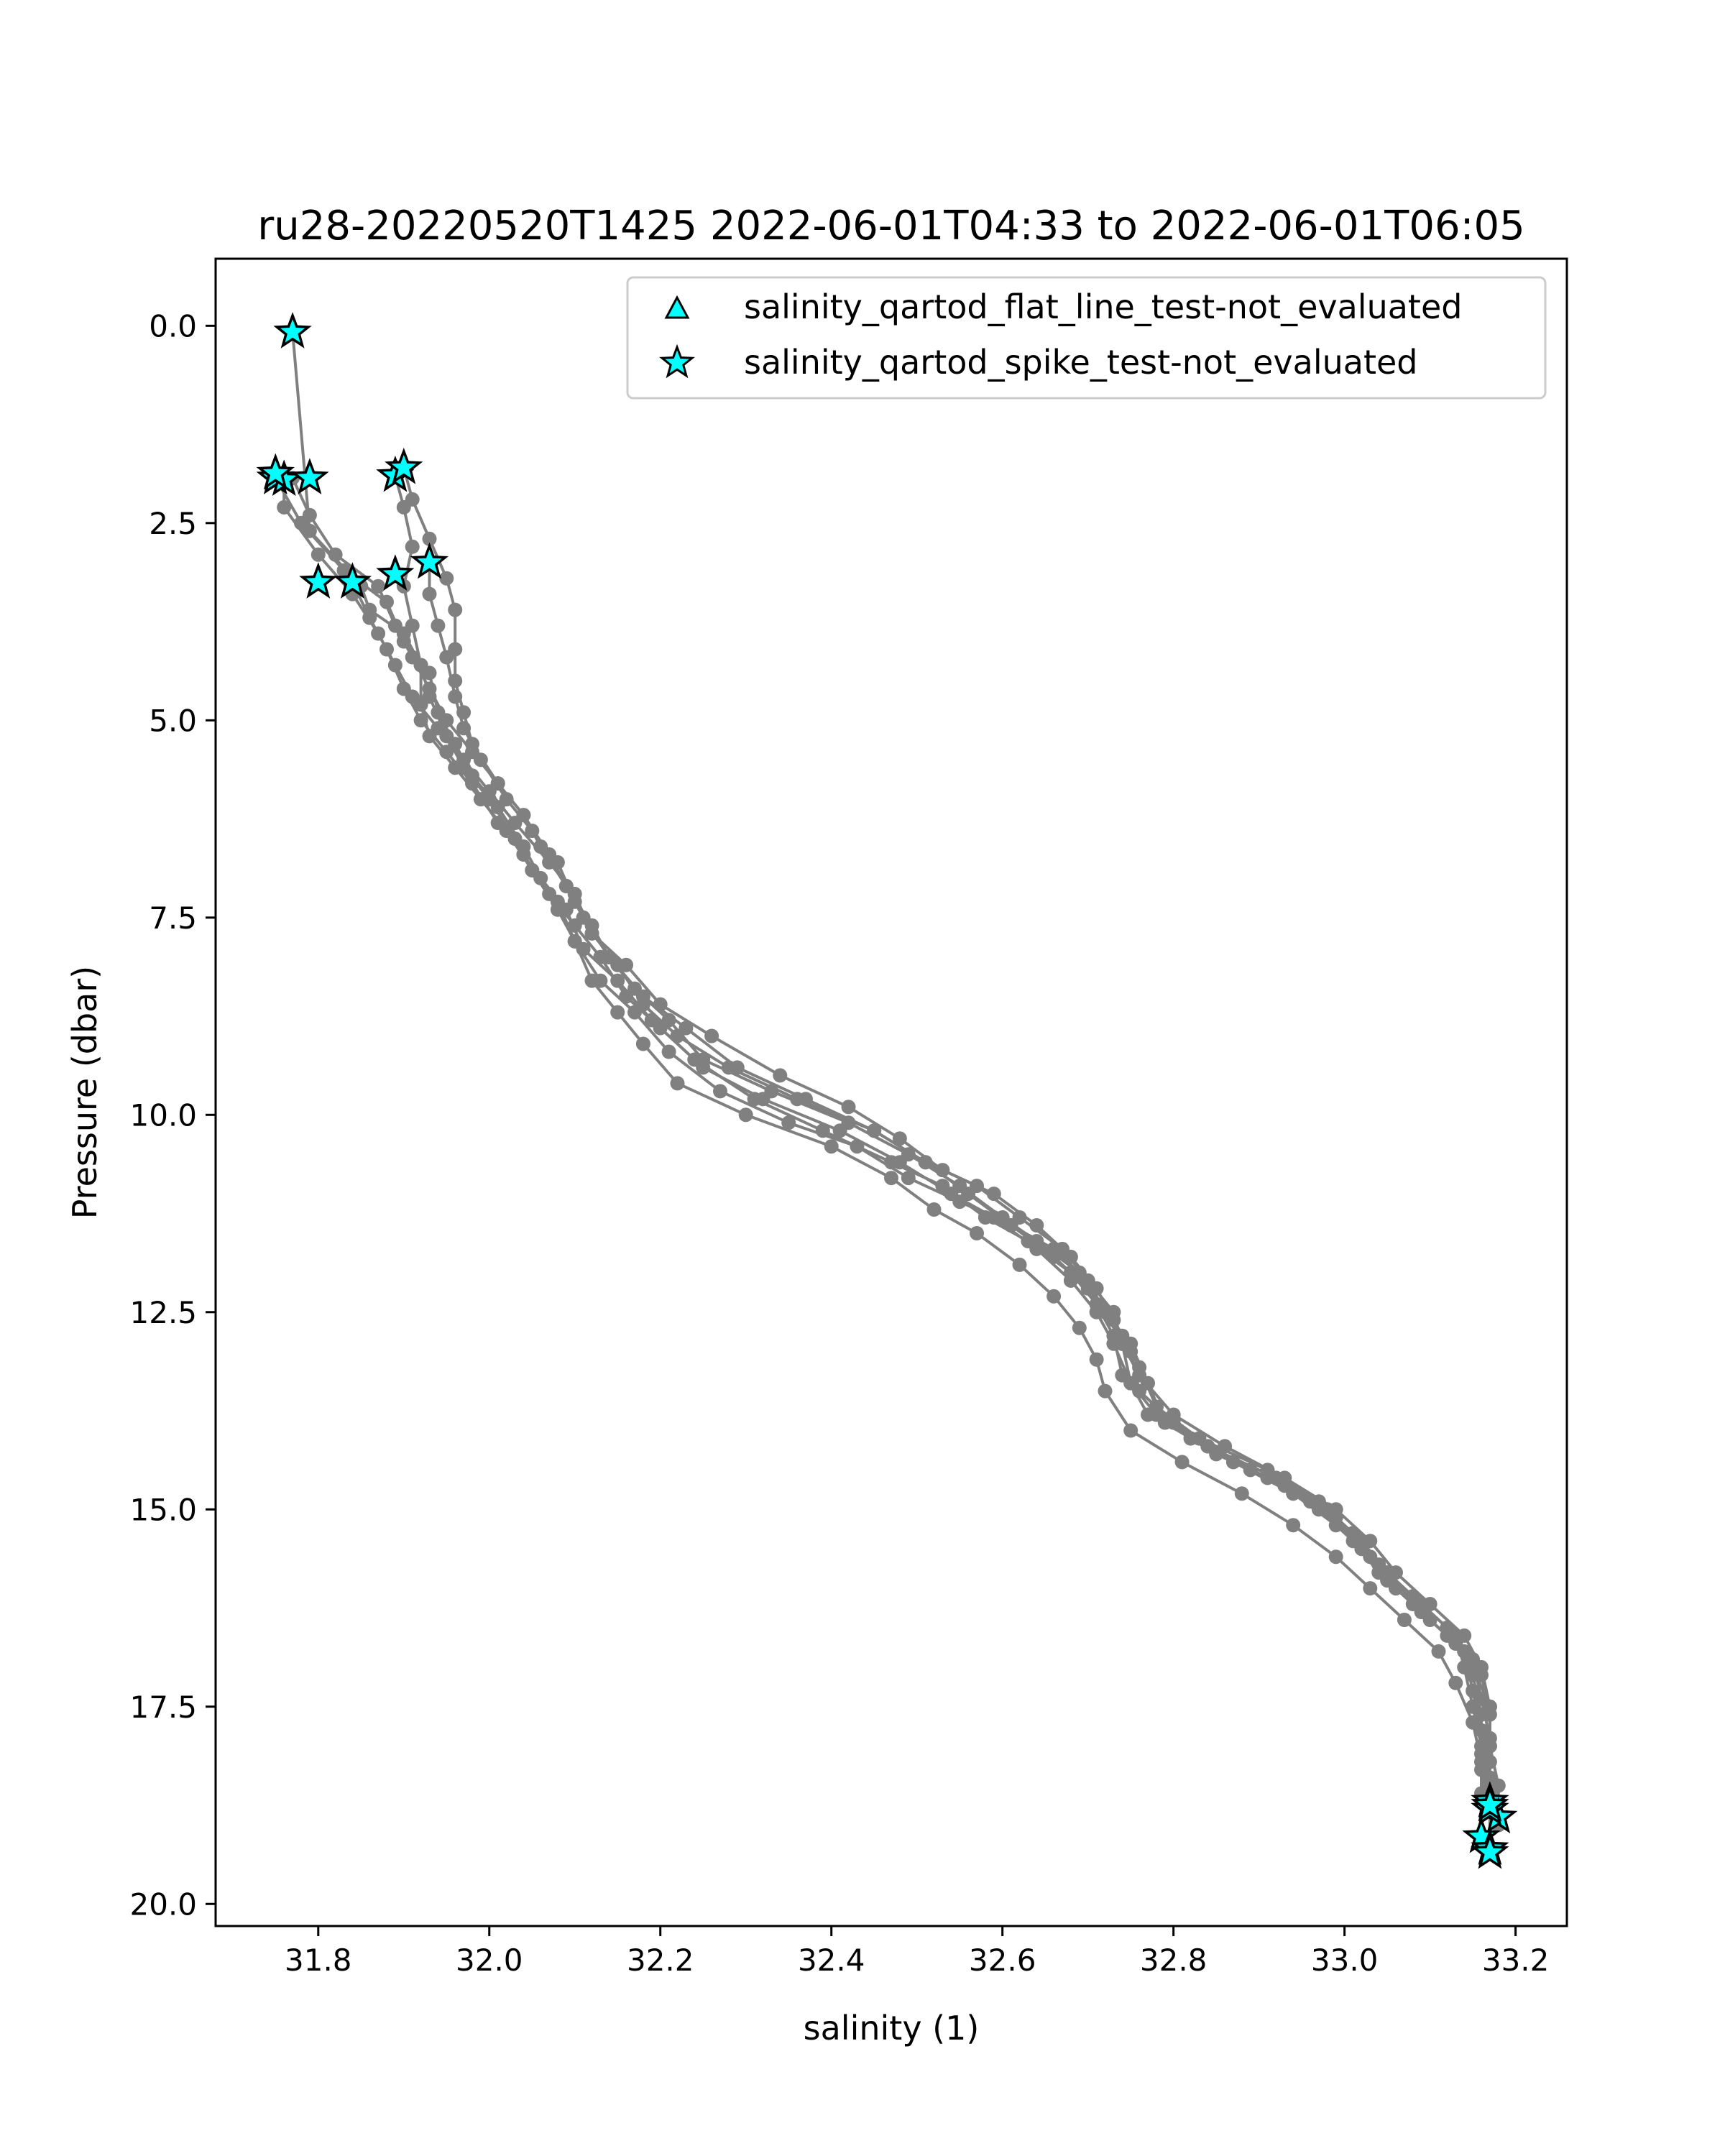  What do you see at coordinates (163, 1707) in the screenshot?
I see `y-tick-label: 17.5` at bounding box center [163, 1707].